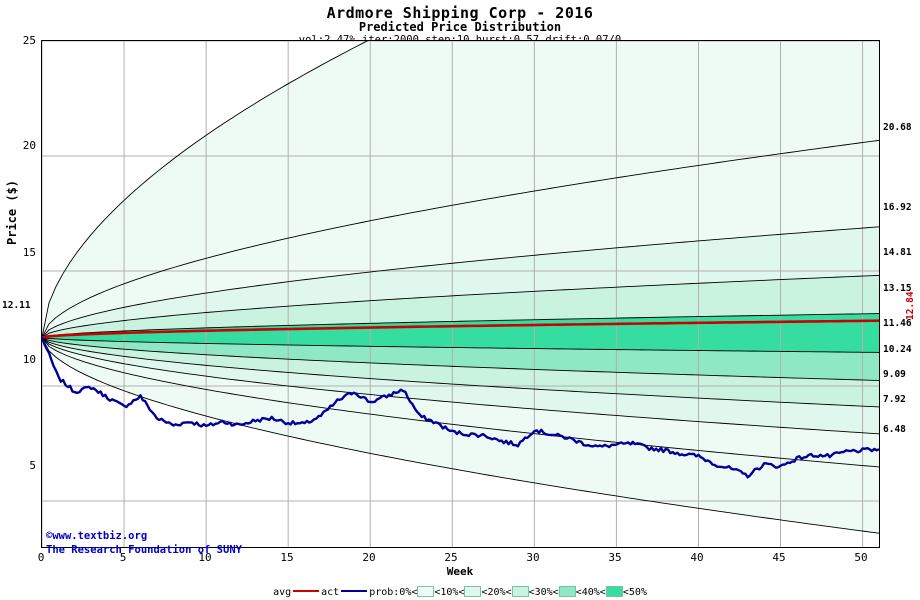  What do you see at coordinates (123, 557) in the screenshot?
I see `x-tick-5: 5` at bounding box center [123, 557].